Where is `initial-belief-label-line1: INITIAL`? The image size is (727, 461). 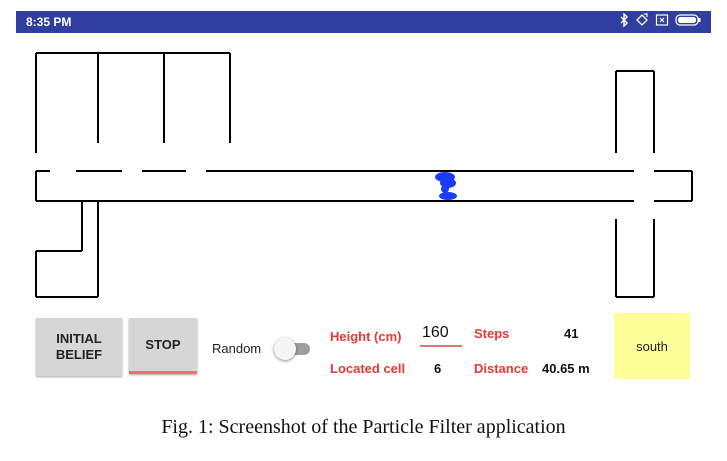
initial-belief-label-line1: INITIAL is located at coordinates (79, 338).